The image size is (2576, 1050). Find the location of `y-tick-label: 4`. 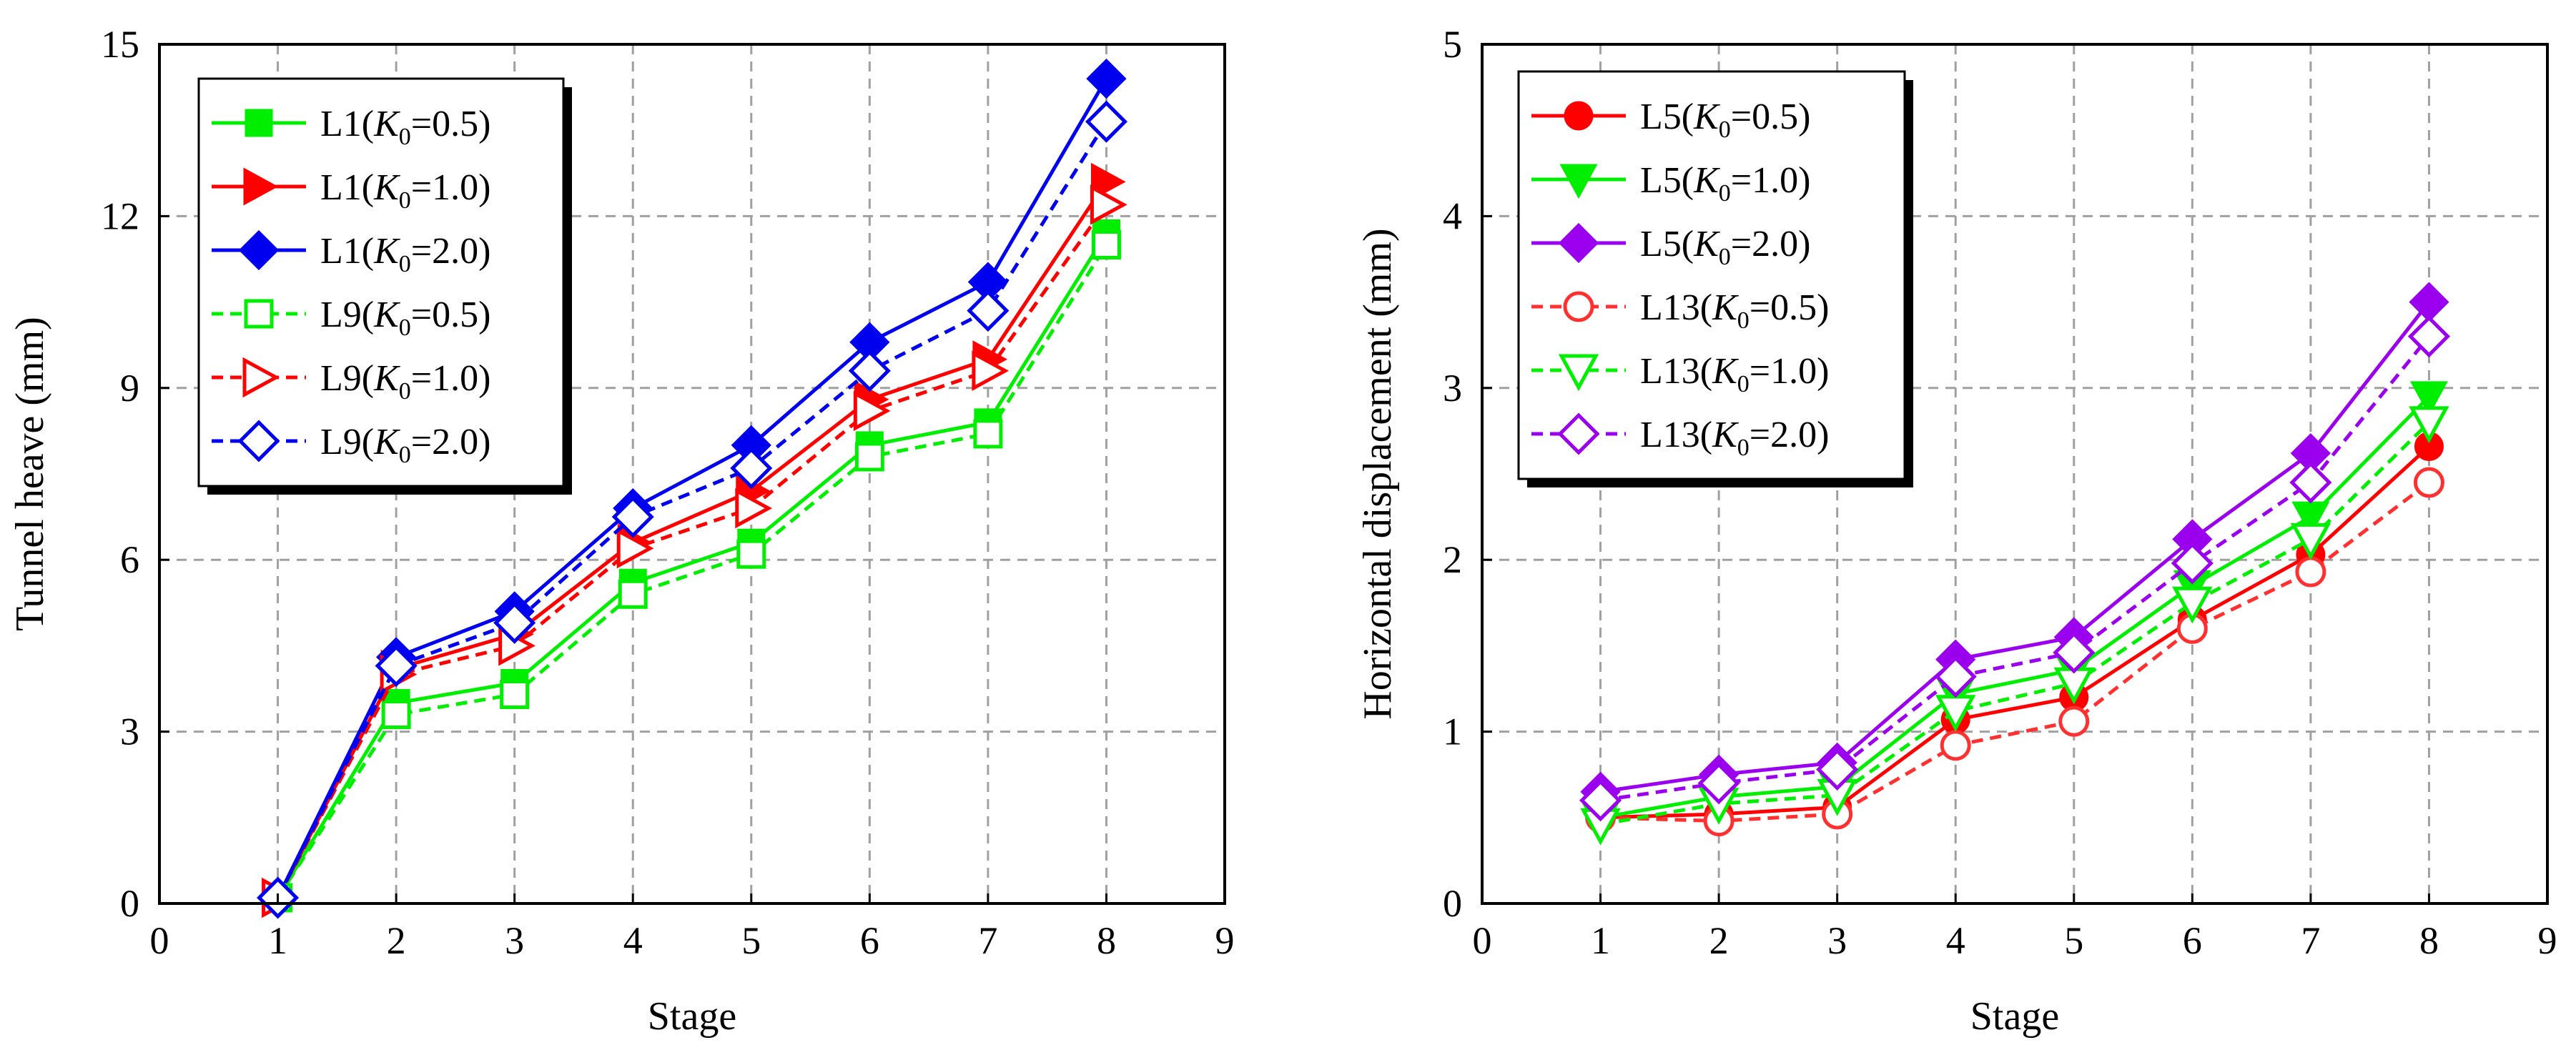

y-tick-label: 4 is located at coordinates (1452, 215).